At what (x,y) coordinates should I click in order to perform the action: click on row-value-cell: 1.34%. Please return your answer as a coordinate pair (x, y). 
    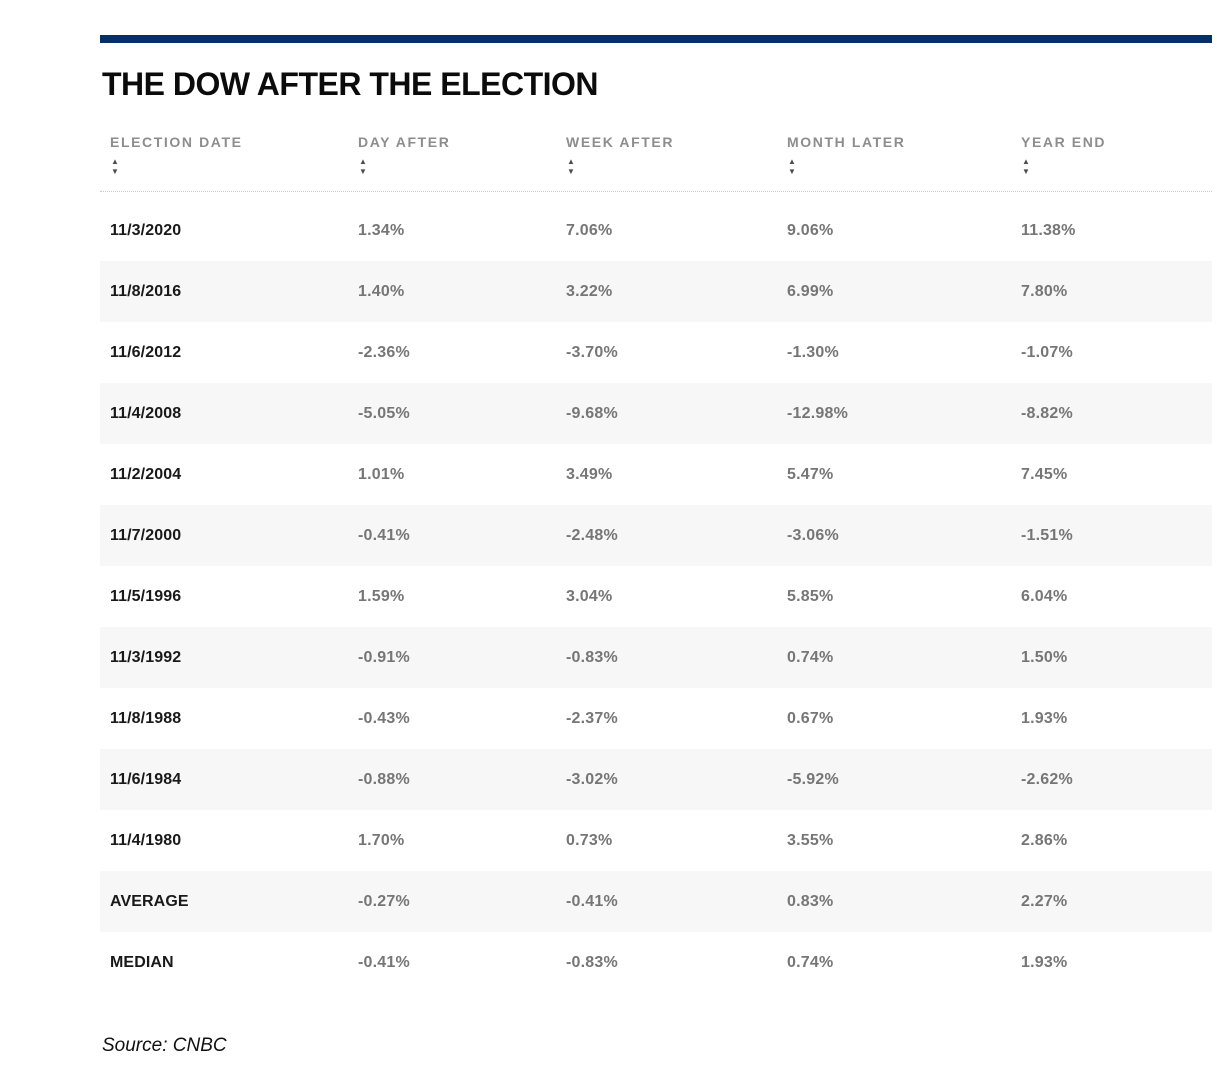
    Looking at the image, I should click on (381, 230).